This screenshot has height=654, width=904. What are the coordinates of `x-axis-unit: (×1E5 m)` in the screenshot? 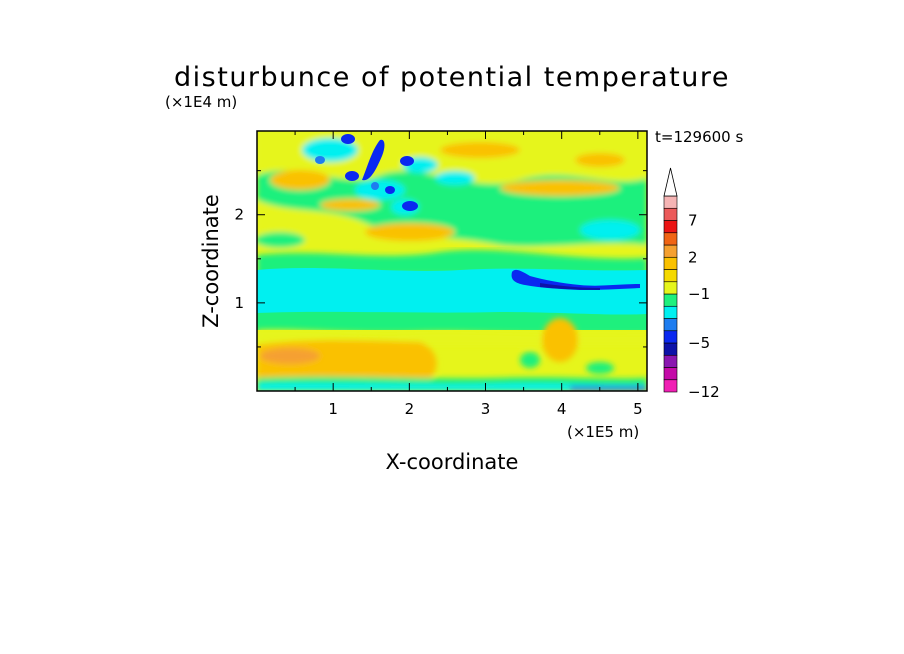 It's located at (603, 432).